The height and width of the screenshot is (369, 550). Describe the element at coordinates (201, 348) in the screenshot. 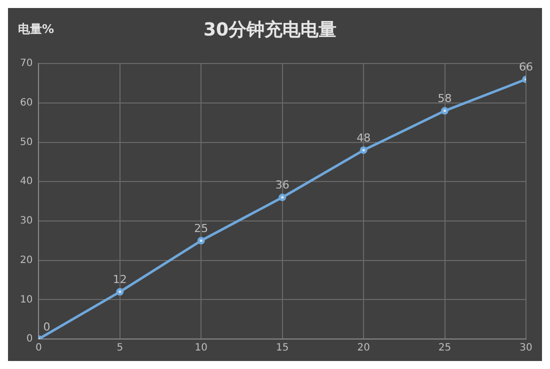

I see `x-tick-label: 10` at that location.